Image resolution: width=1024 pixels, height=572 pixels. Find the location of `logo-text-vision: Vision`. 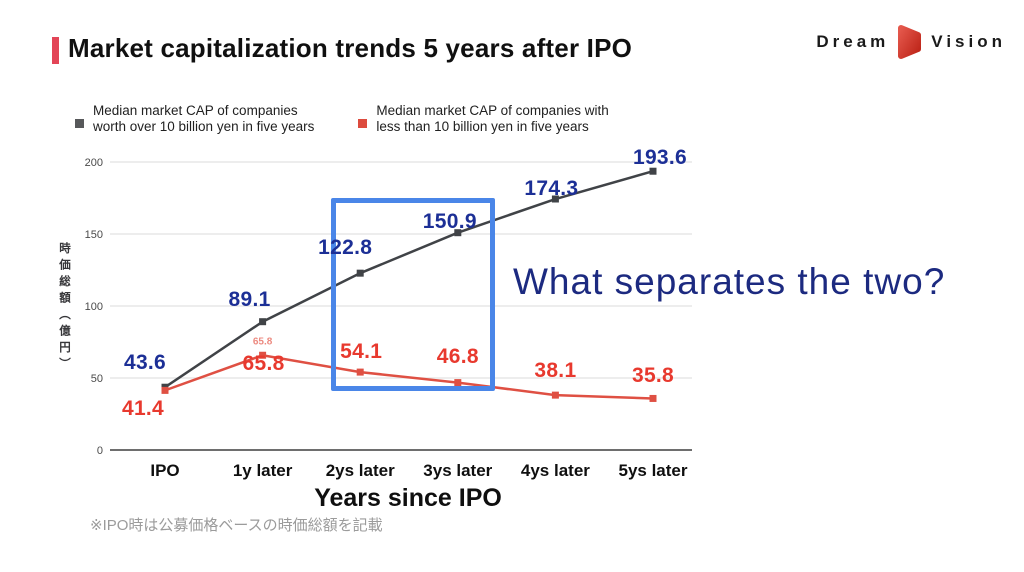

logo-text-vision: Vision is located at coordinates (968, 41).